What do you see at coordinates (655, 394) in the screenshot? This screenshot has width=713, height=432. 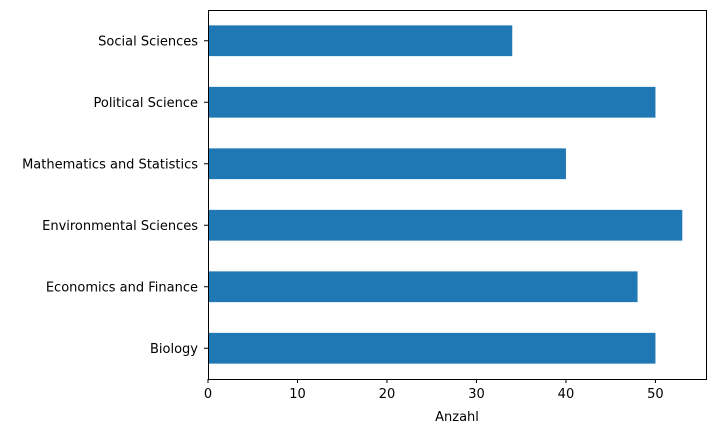 I see `x-tick-label: 50` at bounding box center [655, 394].